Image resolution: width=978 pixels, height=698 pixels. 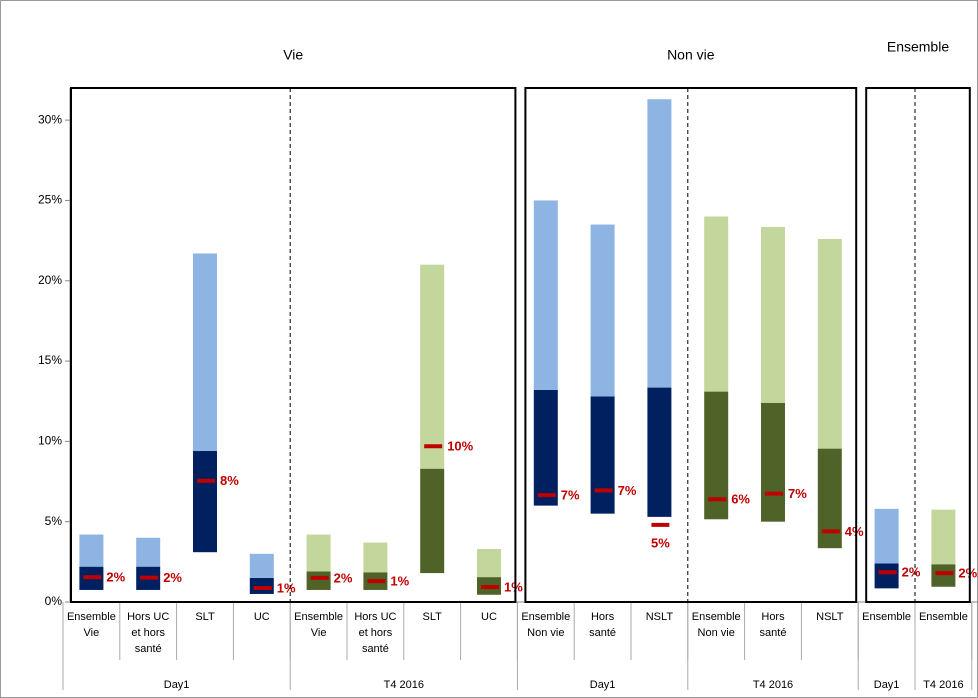 I want to click on section-title: Vie, so click(x=293, y=55).